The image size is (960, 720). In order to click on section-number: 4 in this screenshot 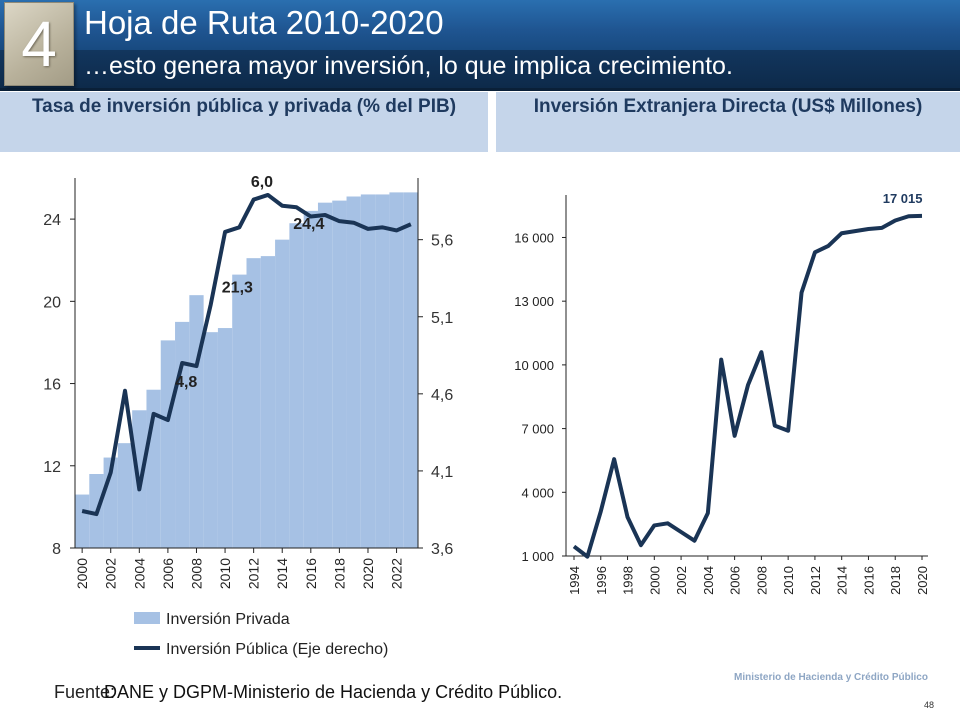, I will do `click(39, 44)`.